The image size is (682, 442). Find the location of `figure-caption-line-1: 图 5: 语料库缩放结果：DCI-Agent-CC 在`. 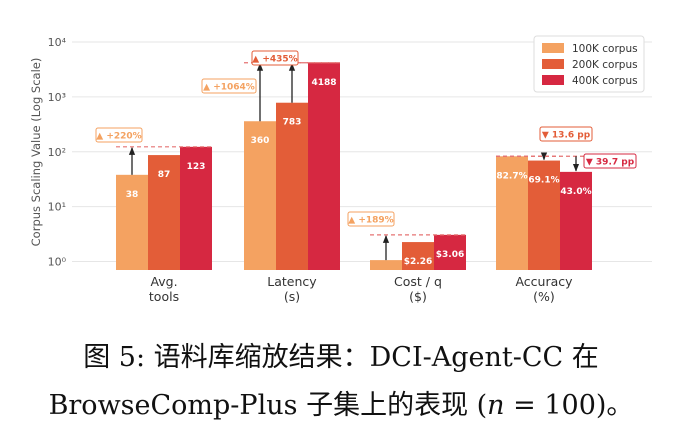

figure-caption-line-1: 图 5: 语料库缩放结果：DCI-Agent-CC 在 is located at coordinates (341, 357).